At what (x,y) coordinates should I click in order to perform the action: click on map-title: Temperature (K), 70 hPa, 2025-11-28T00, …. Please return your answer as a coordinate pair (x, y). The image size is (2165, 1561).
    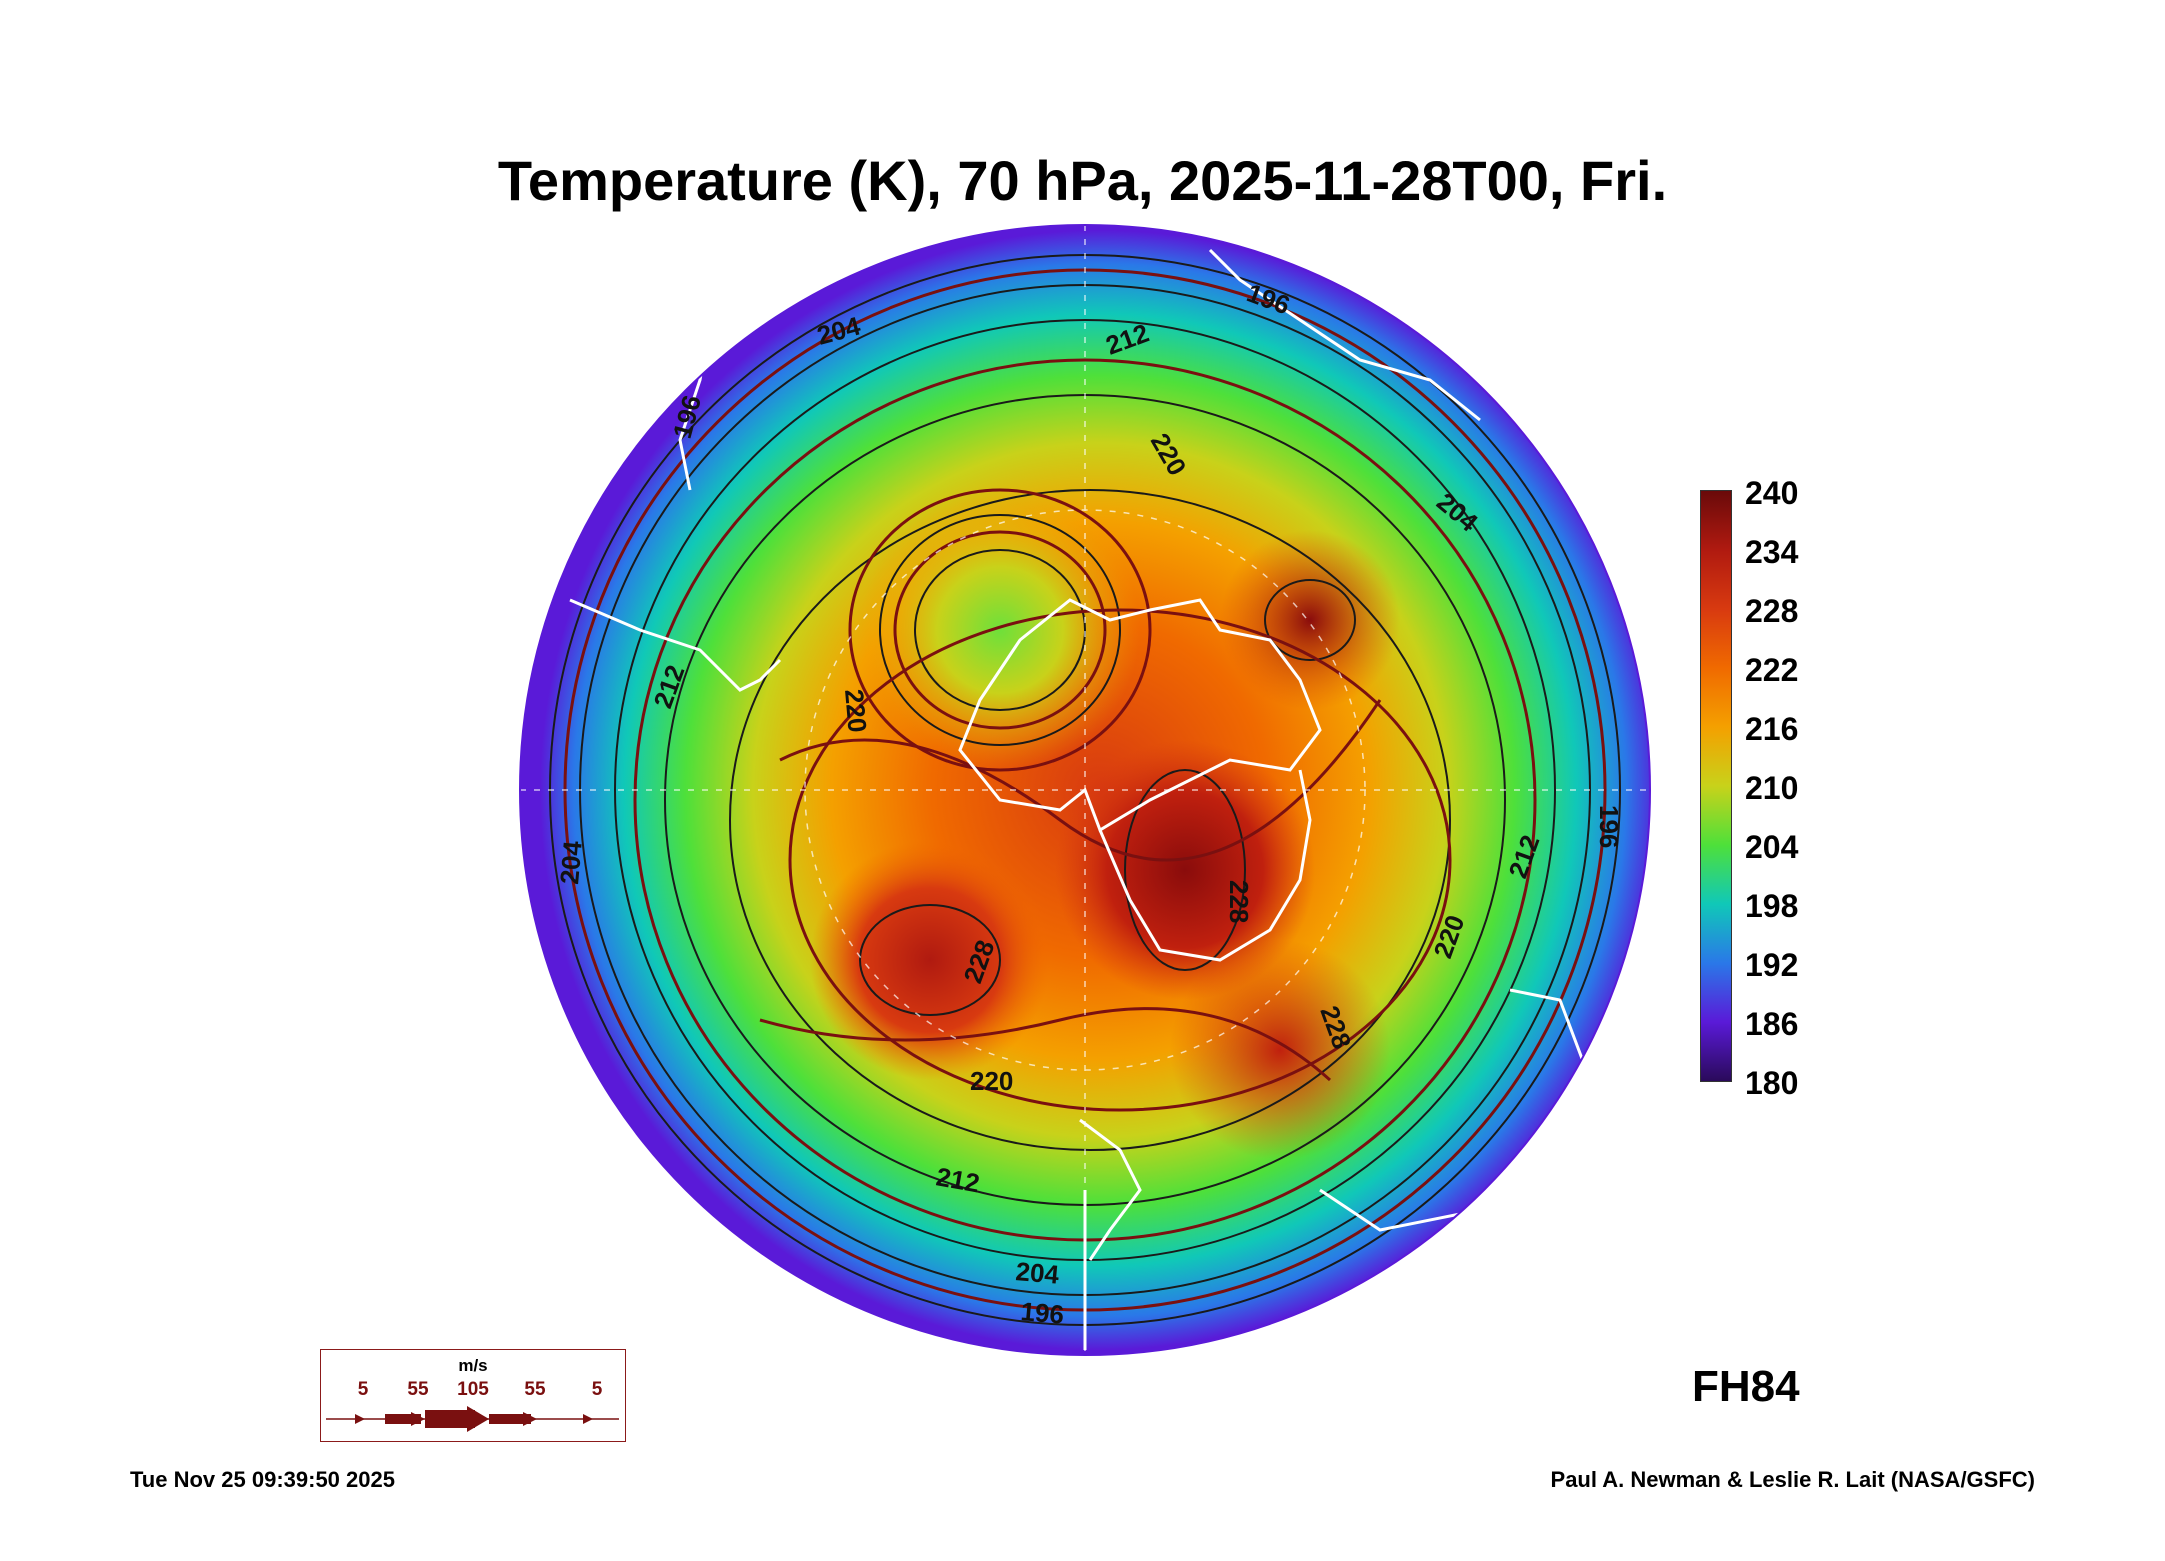
    Looking at the image, I should click on (1082, 180).